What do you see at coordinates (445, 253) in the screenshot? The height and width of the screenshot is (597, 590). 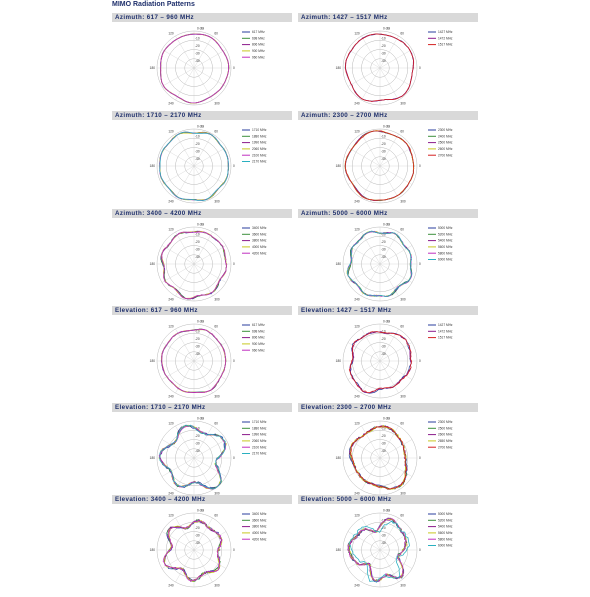 I see `legend-label: 5800 MHz` at bounding box center [445, 253].